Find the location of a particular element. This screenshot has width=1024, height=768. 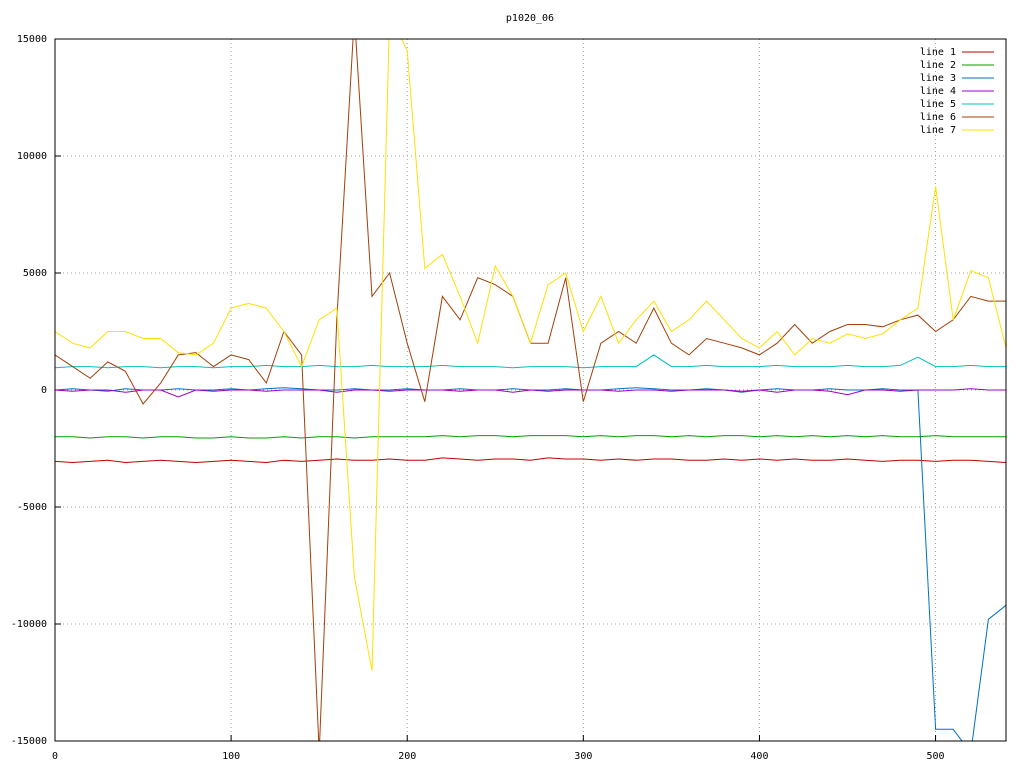

legend-label: line 6 is located at coordinates (938, 117).